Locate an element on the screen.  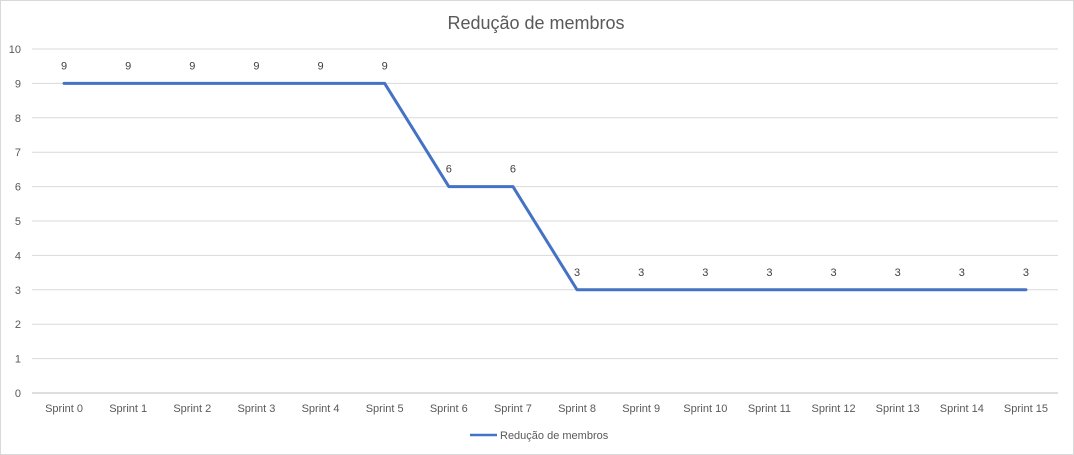
y-tick-label: 2 is located at coordinates (18, 325).